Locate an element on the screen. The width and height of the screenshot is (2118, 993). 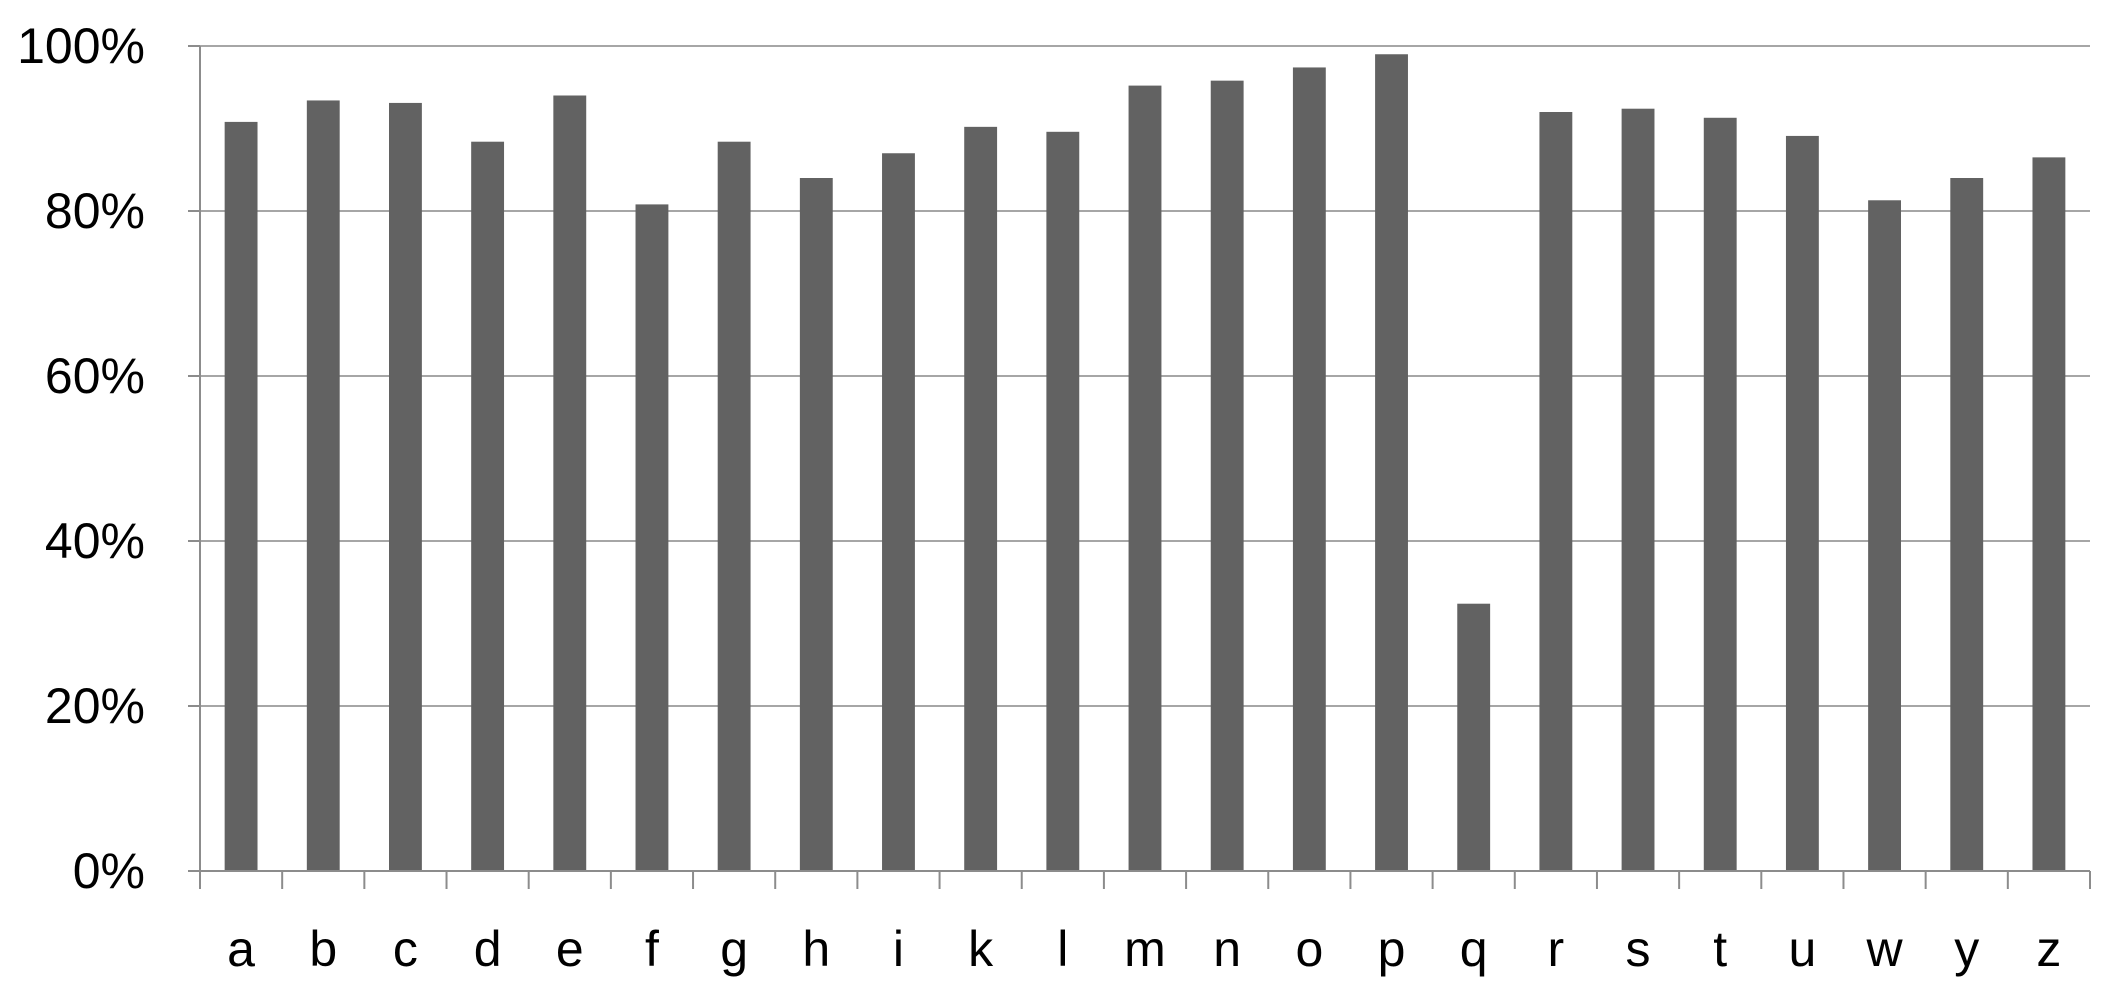
x-tick-label-q: q is located at coordinates (1474, 949).